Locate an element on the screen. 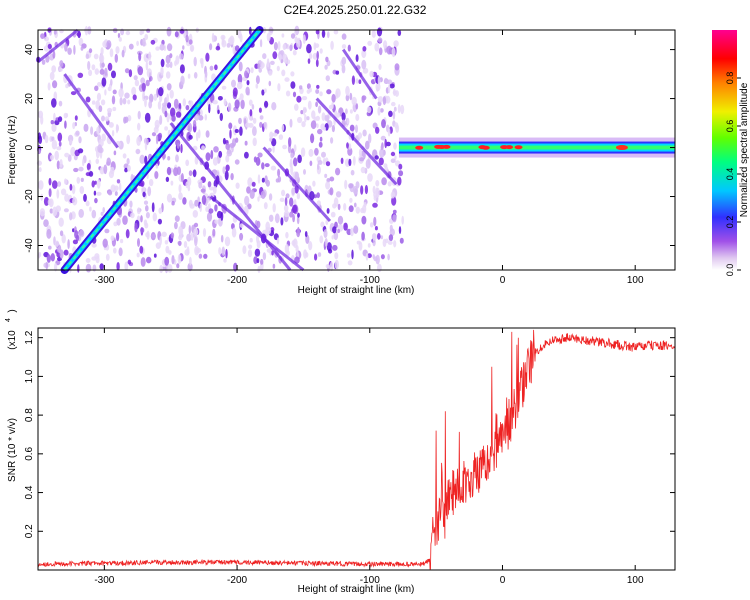 Image resolution: width=750 pixels, height=600 pixels. snr-scale-exponent: 4 is located at coordinates (8, 320).